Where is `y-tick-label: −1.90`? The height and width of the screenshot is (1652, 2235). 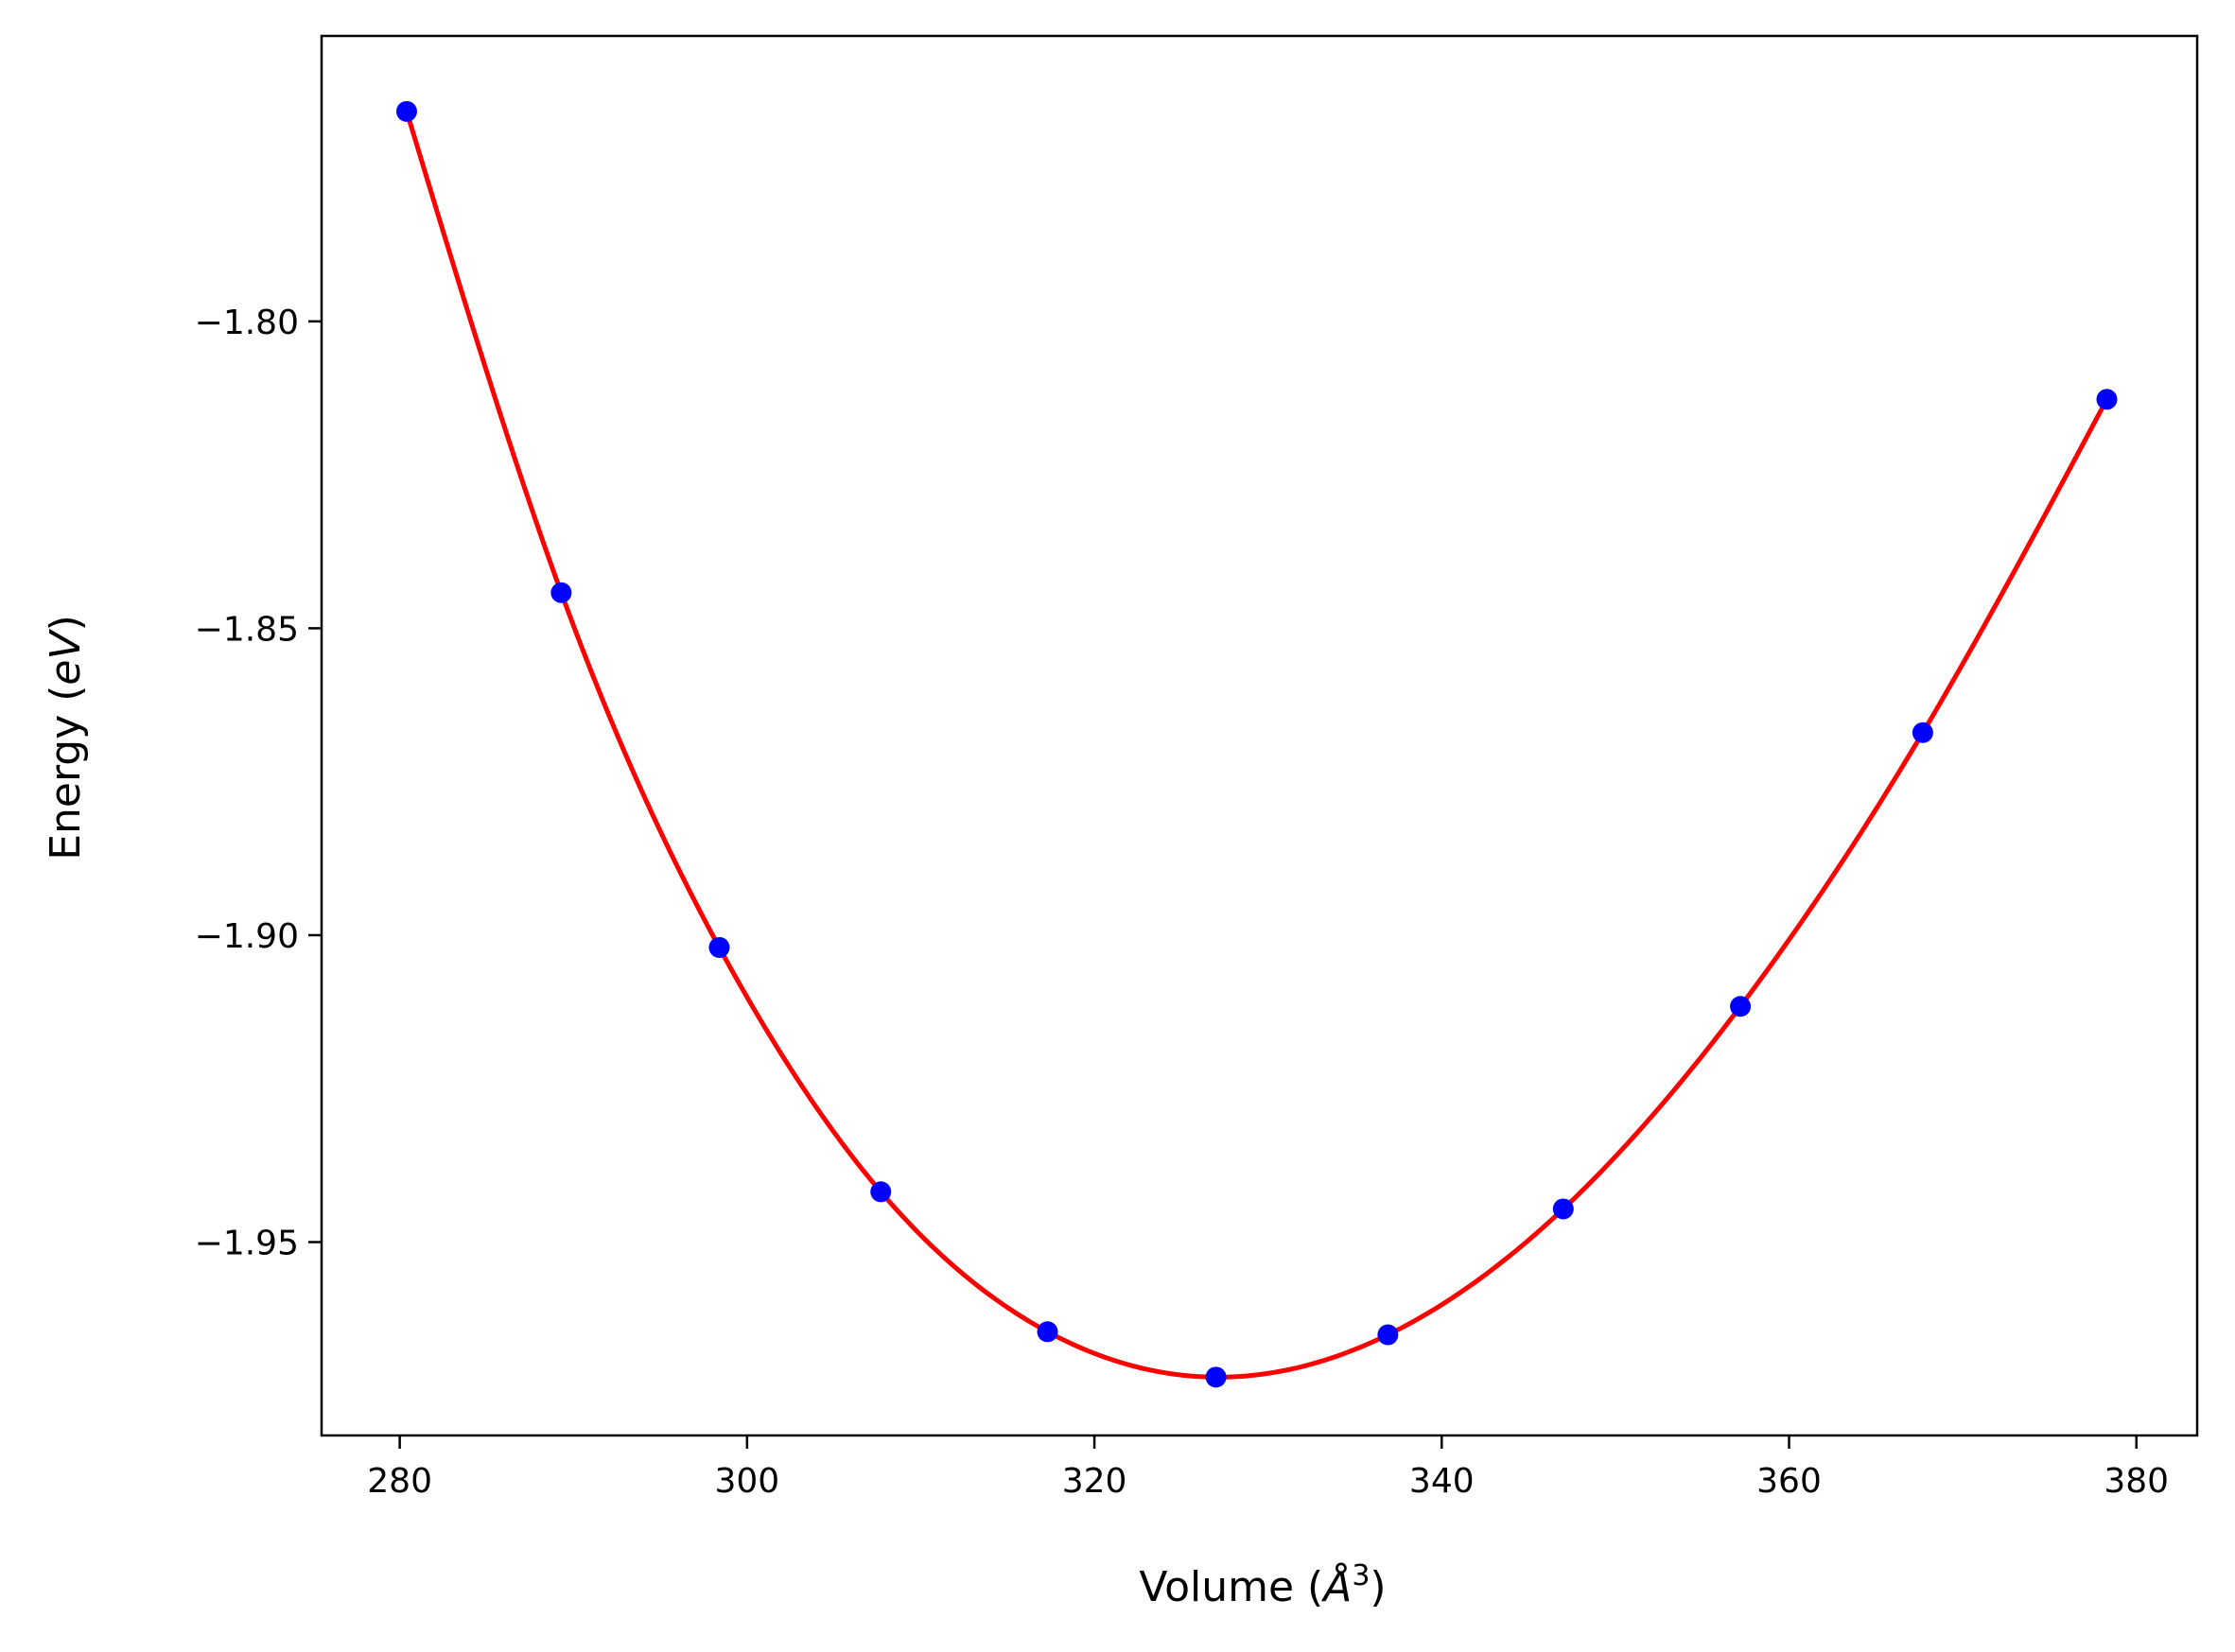
y-tick-label: −1.90 is located at coordinates (247, 937).